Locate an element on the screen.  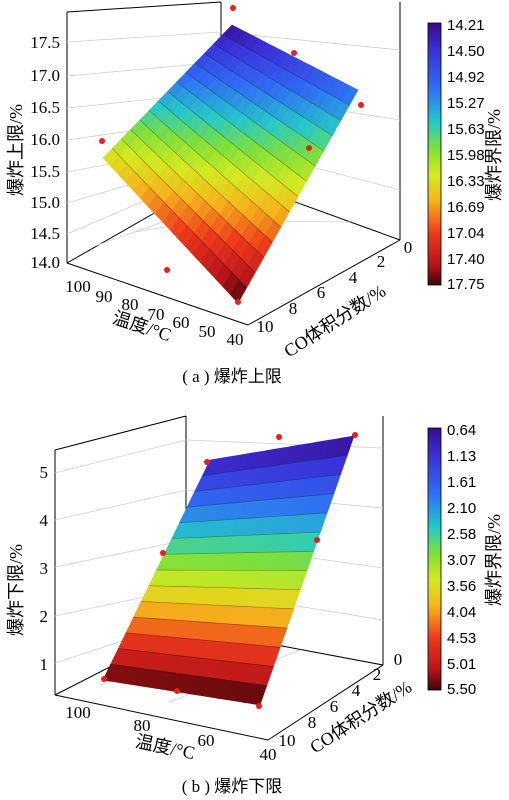
panel-a-y-ticks: 10 8 6 4 2 0 is located at coordinates (335, 287).